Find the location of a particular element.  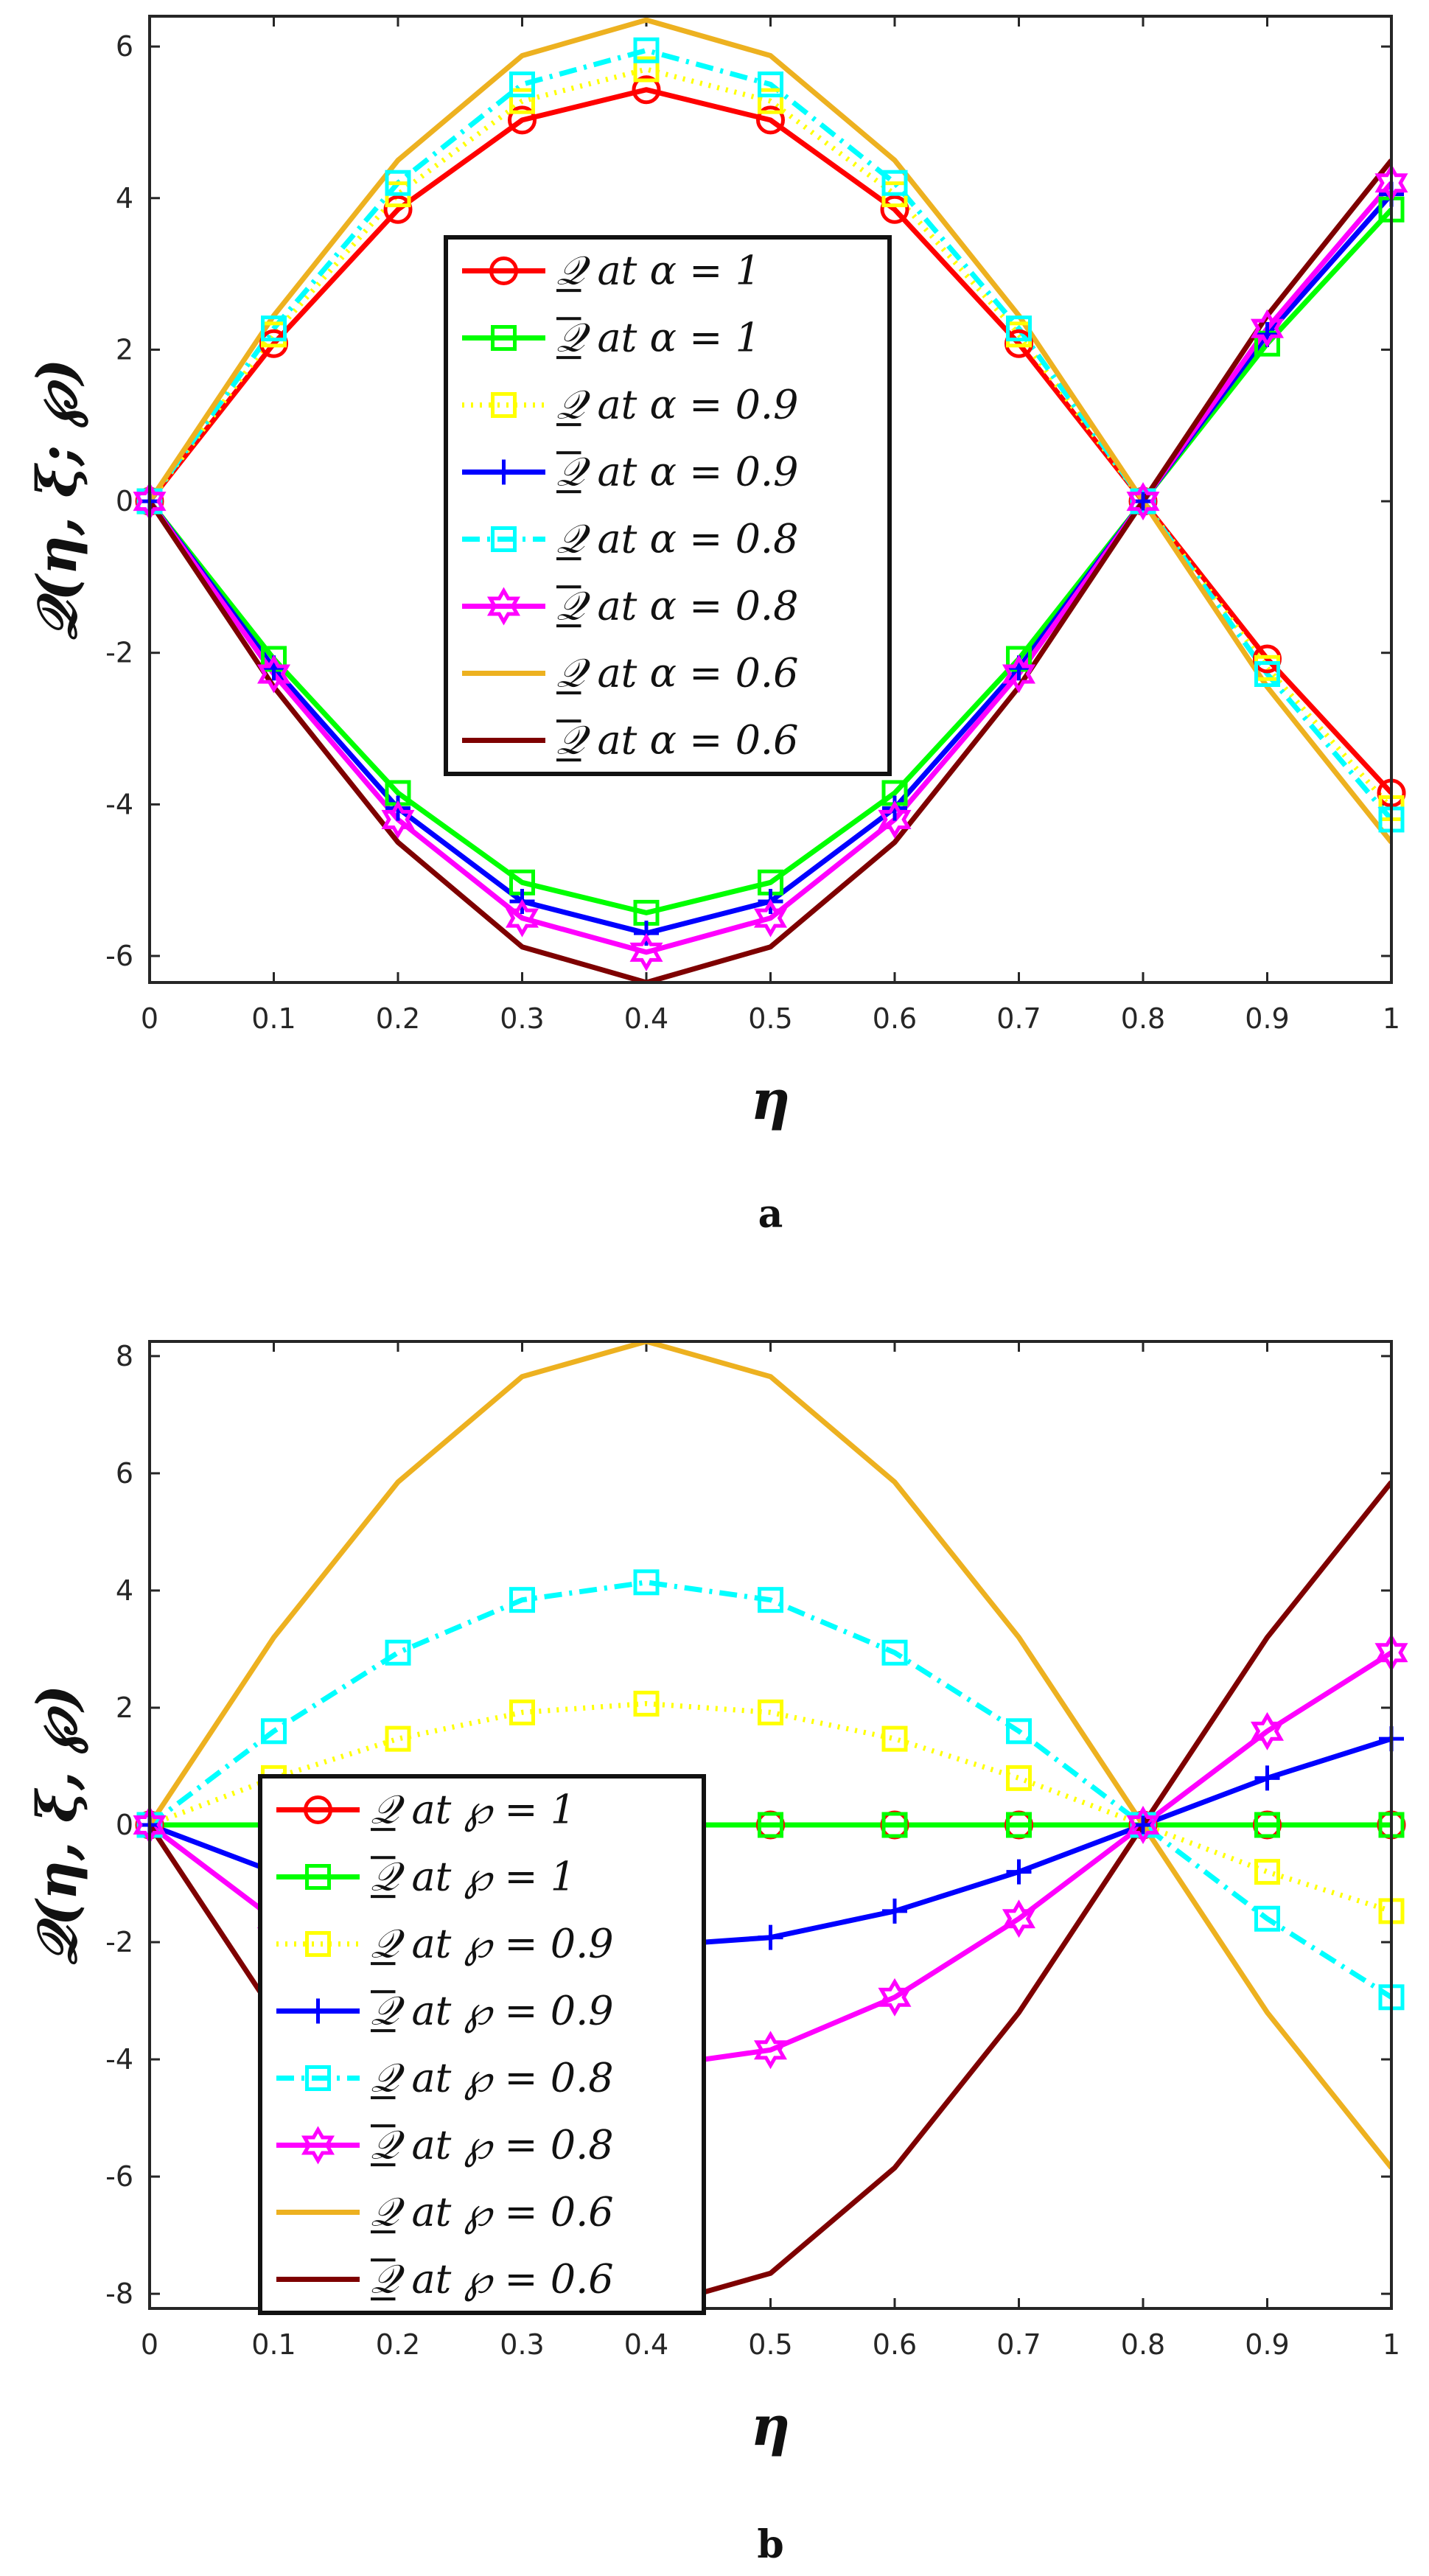

chart0-xtick-label: 0.8 is located at coordinates (1143, 1018).